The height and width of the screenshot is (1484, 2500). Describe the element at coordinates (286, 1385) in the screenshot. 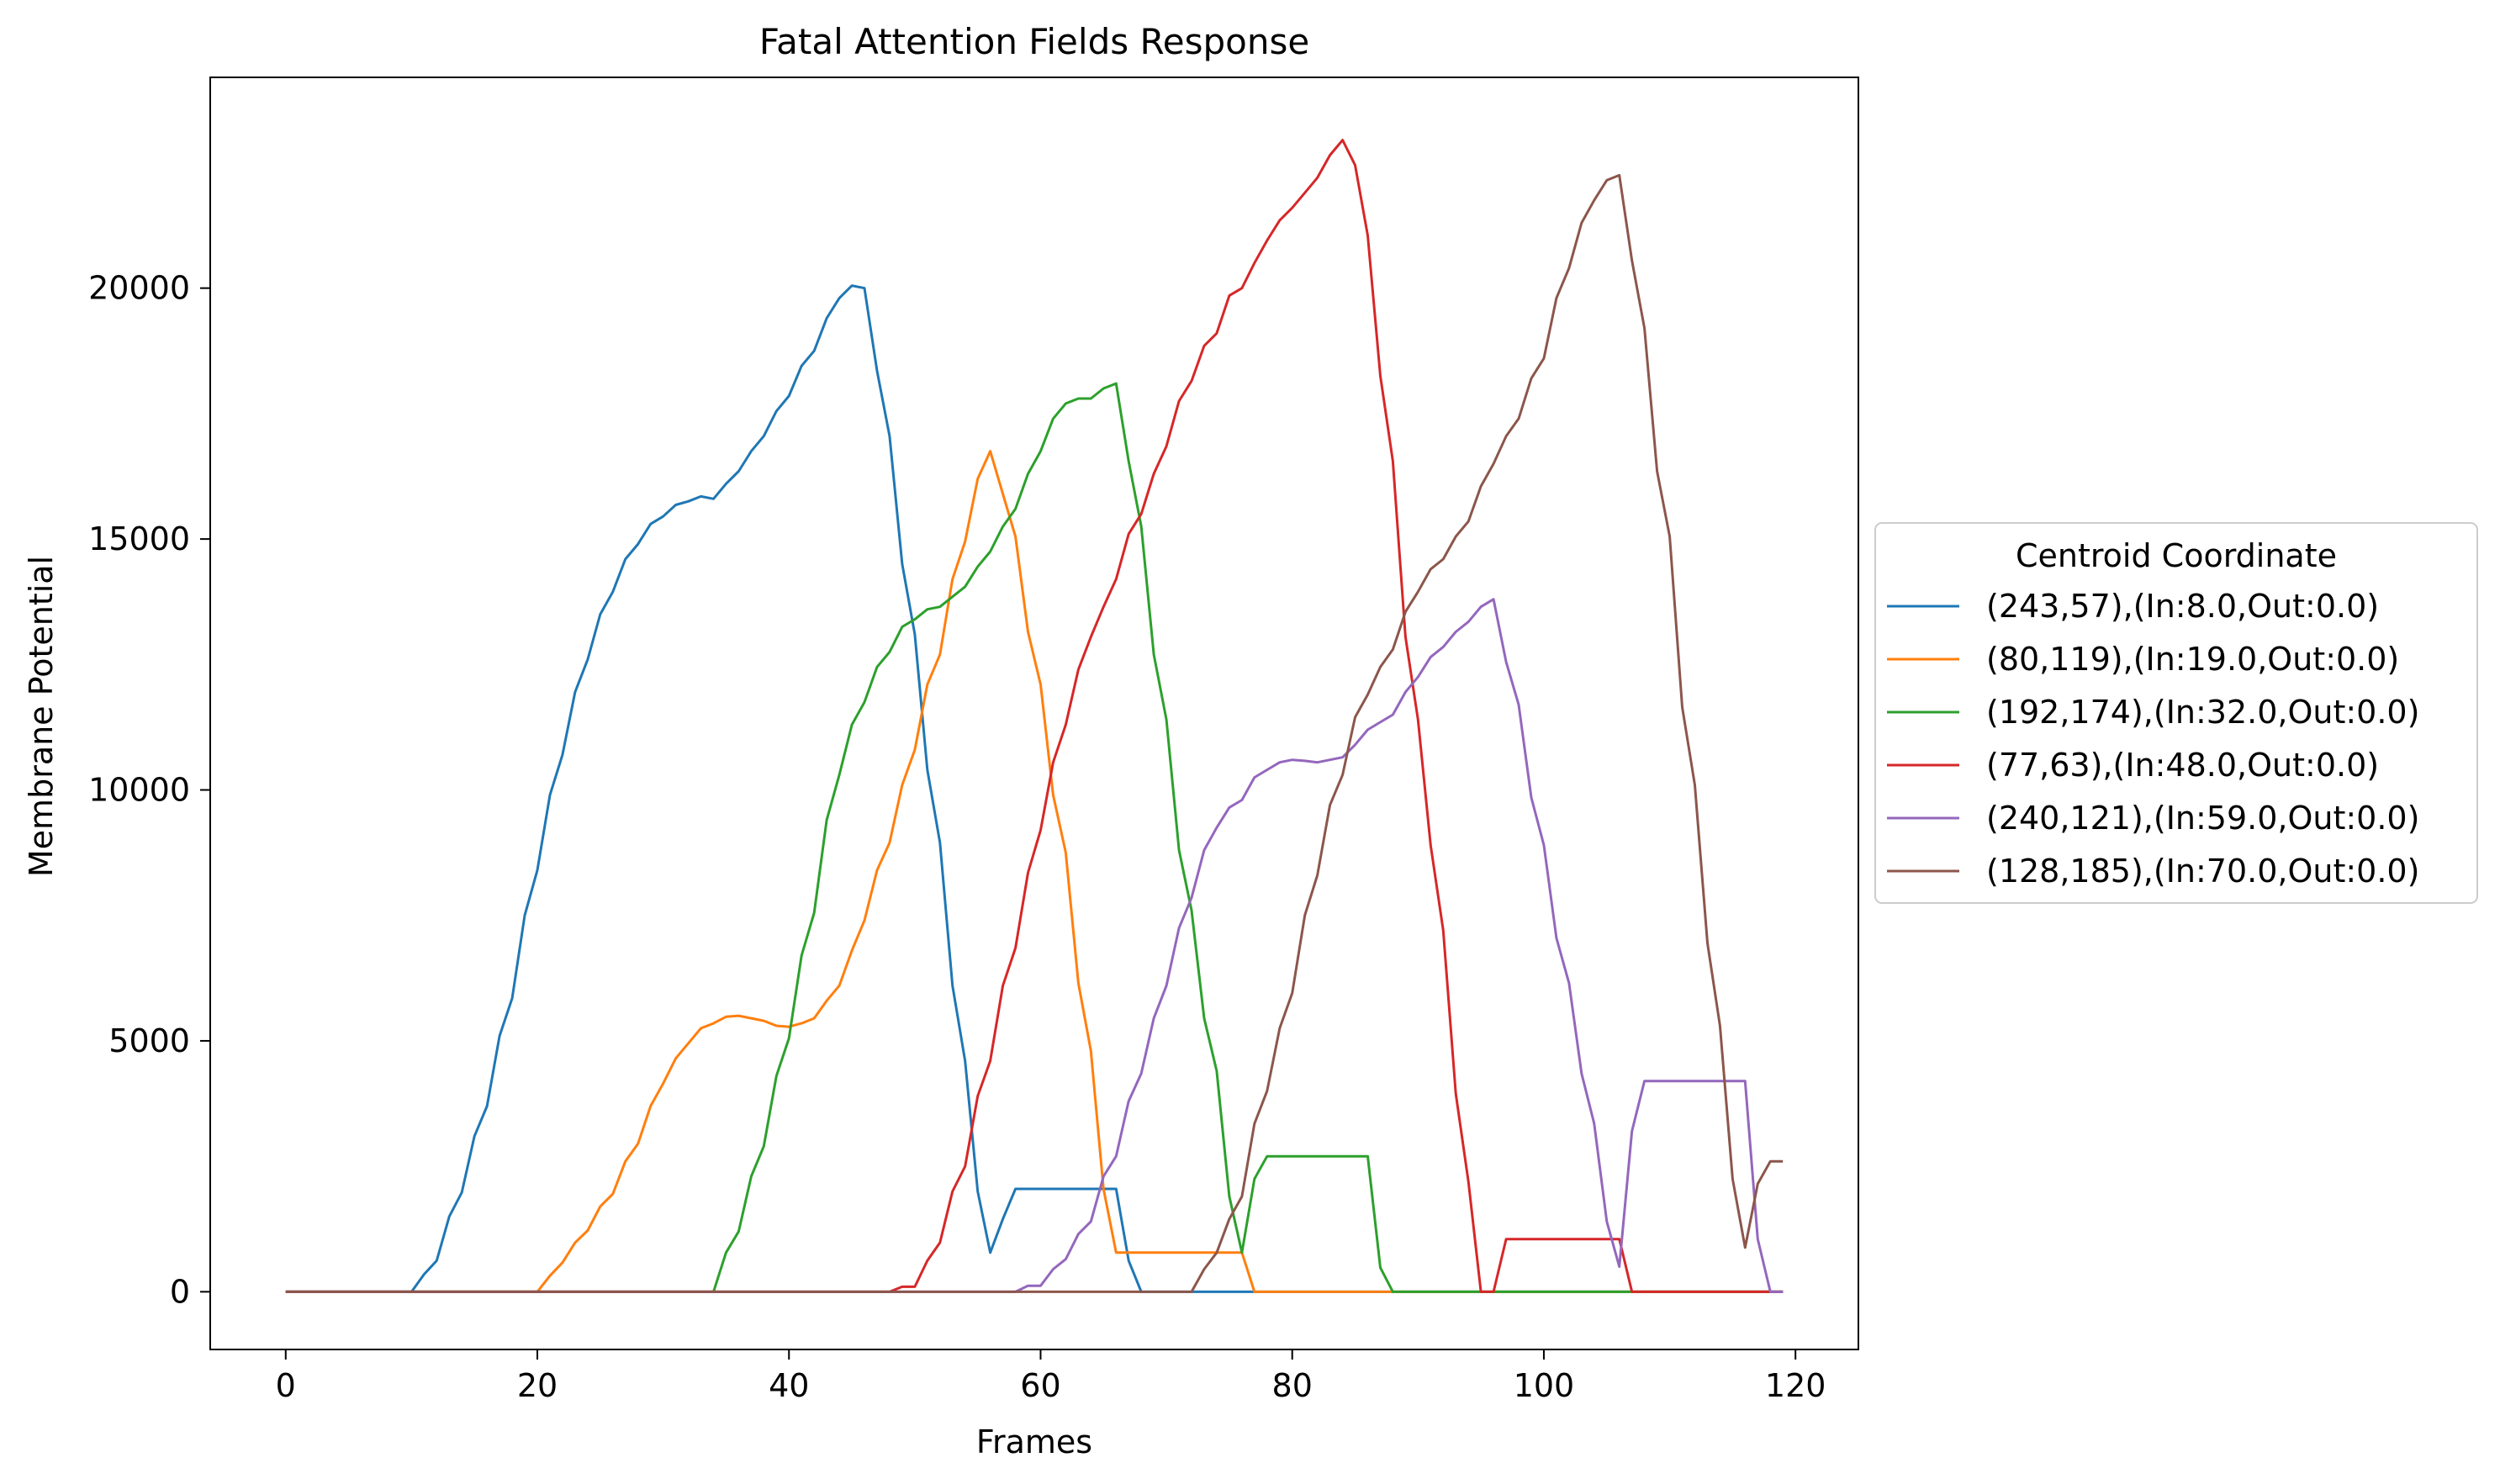

I see `x-tick-label: 0` at that location.